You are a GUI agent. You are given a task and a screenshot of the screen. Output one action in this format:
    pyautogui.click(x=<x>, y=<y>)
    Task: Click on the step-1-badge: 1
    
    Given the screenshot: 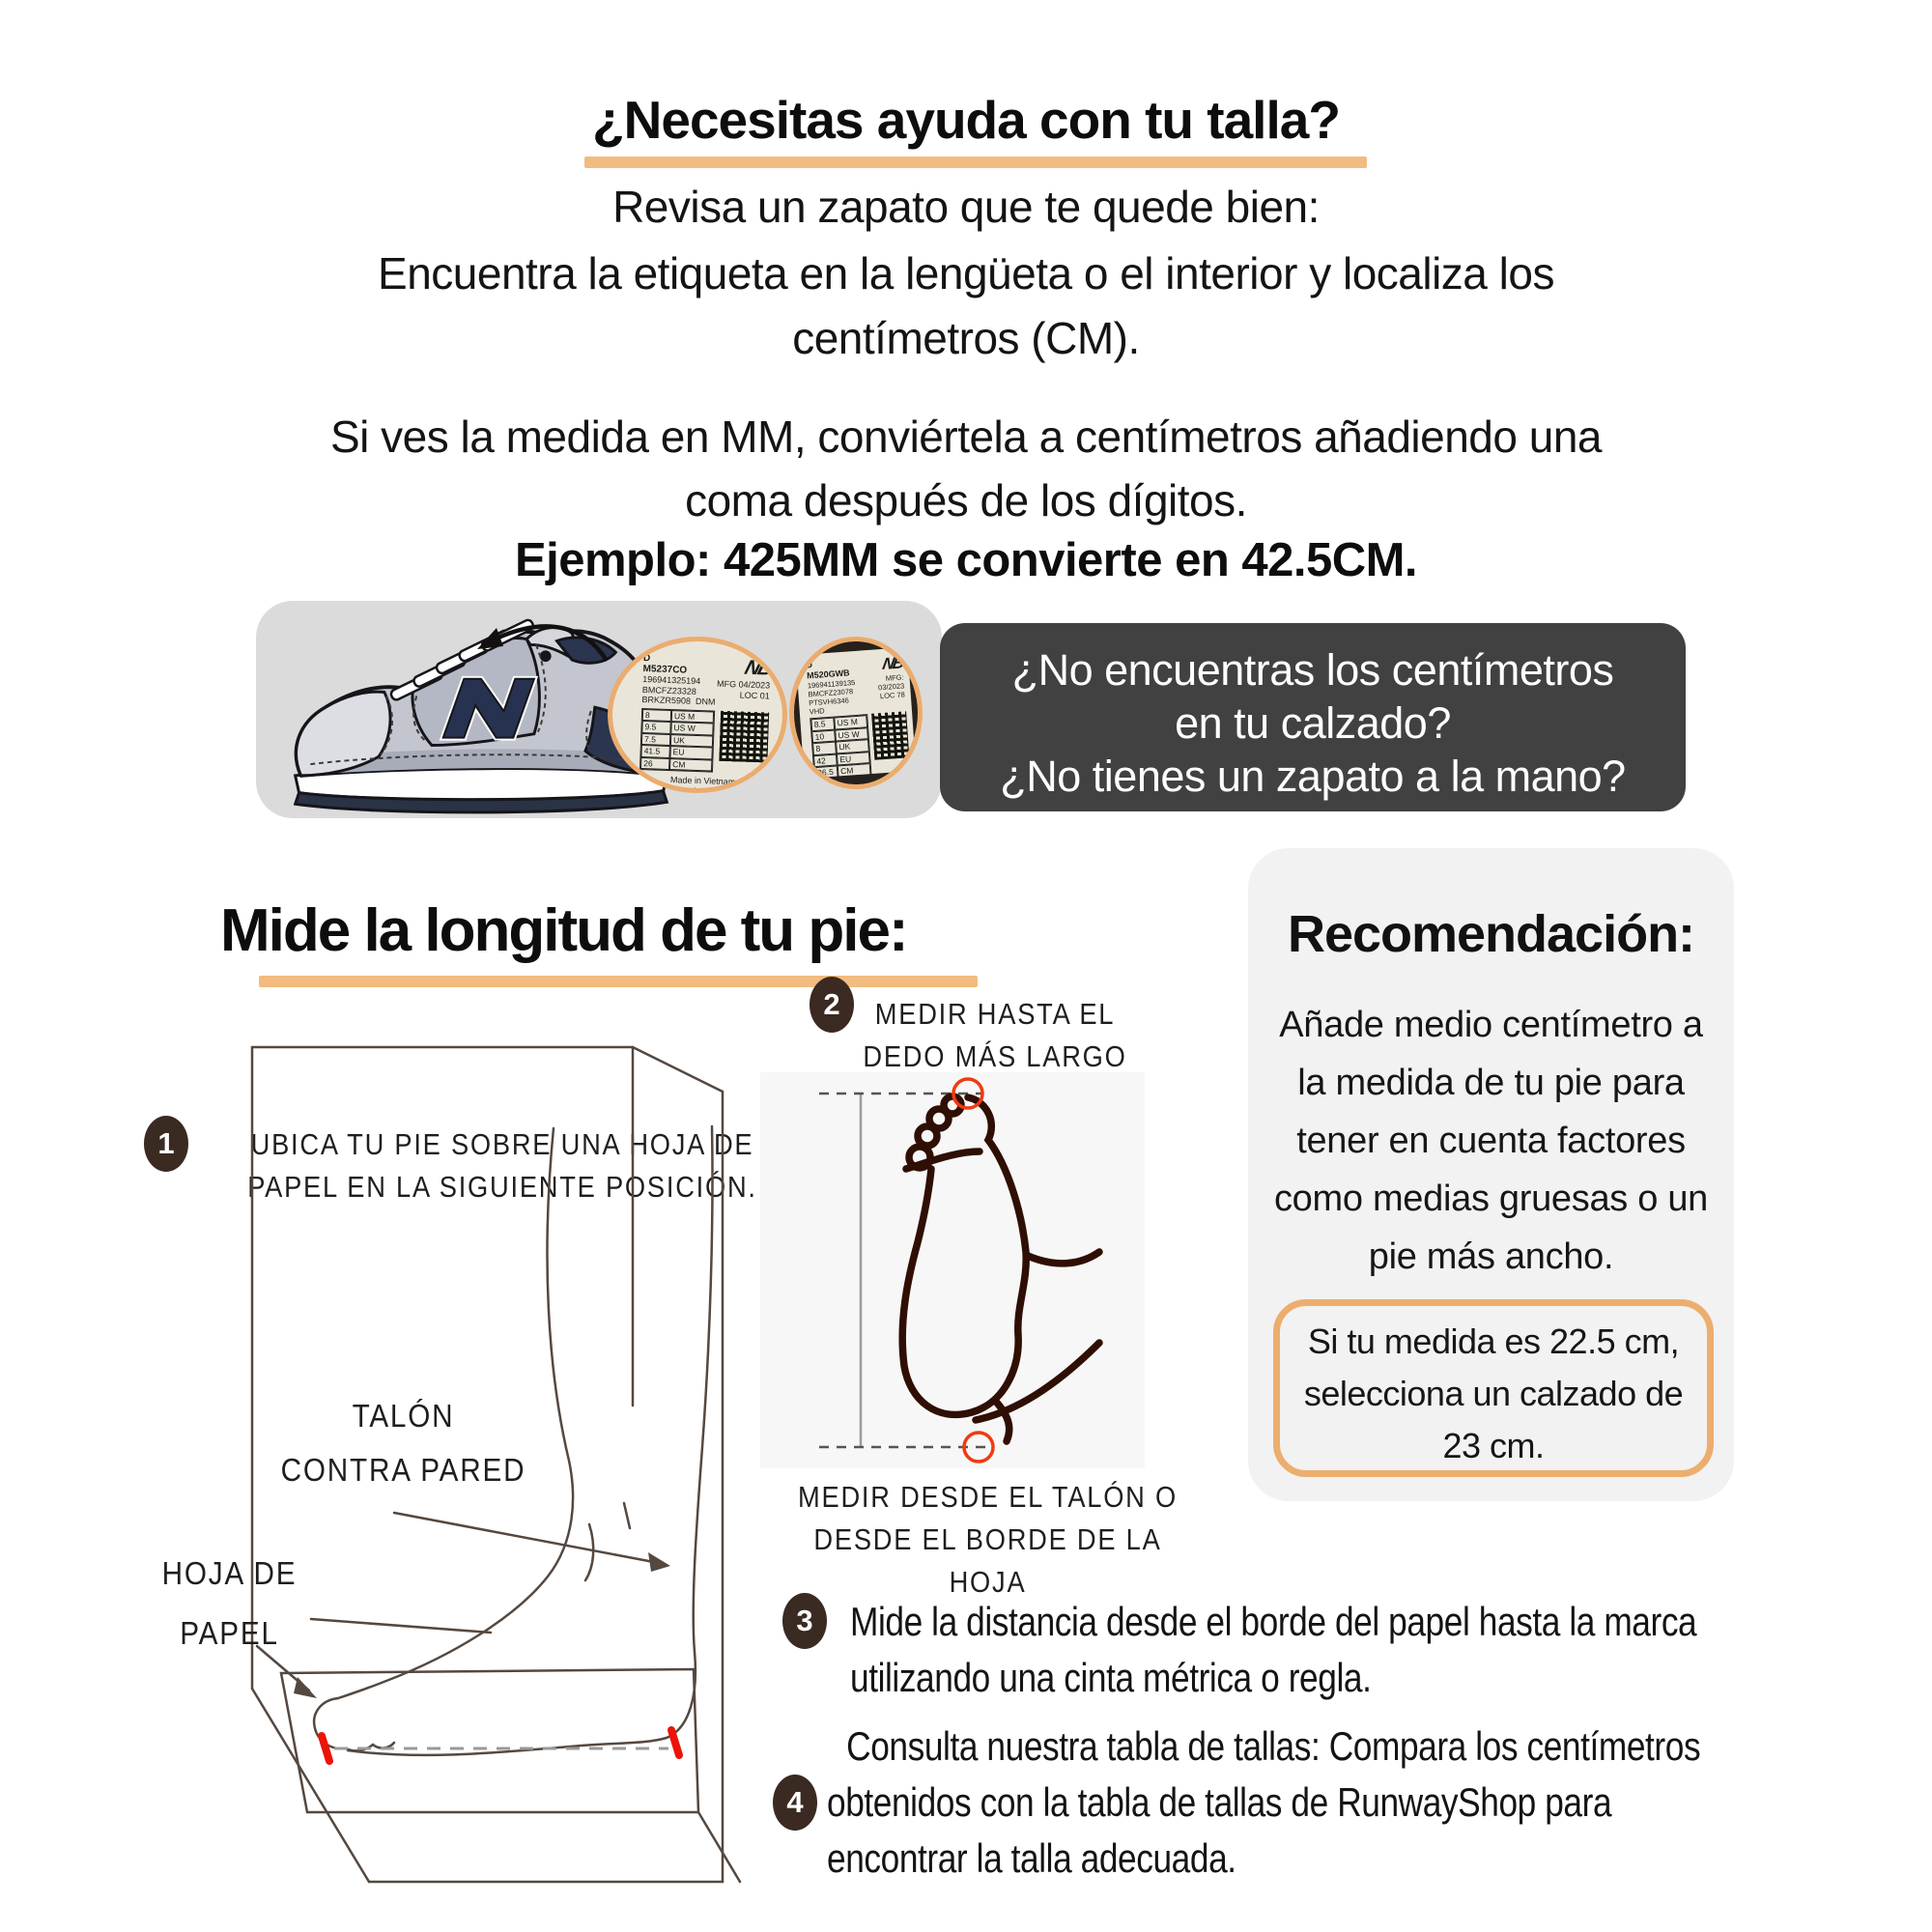 What is the action you would take?
    pyautogui.click(x=166, y=1144)
    